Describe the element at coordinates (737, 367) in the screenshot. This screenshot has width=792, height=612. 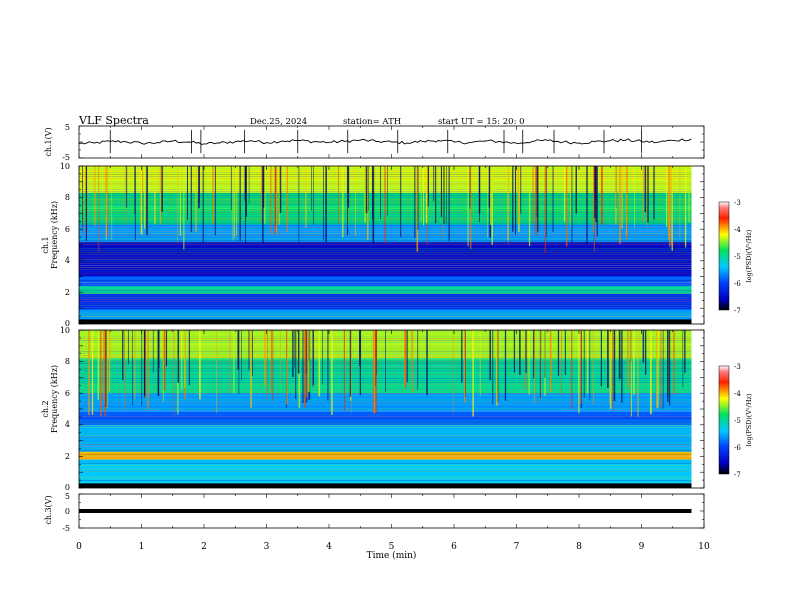
I see `ch2-cbar-tick-m3: -3` at that location.